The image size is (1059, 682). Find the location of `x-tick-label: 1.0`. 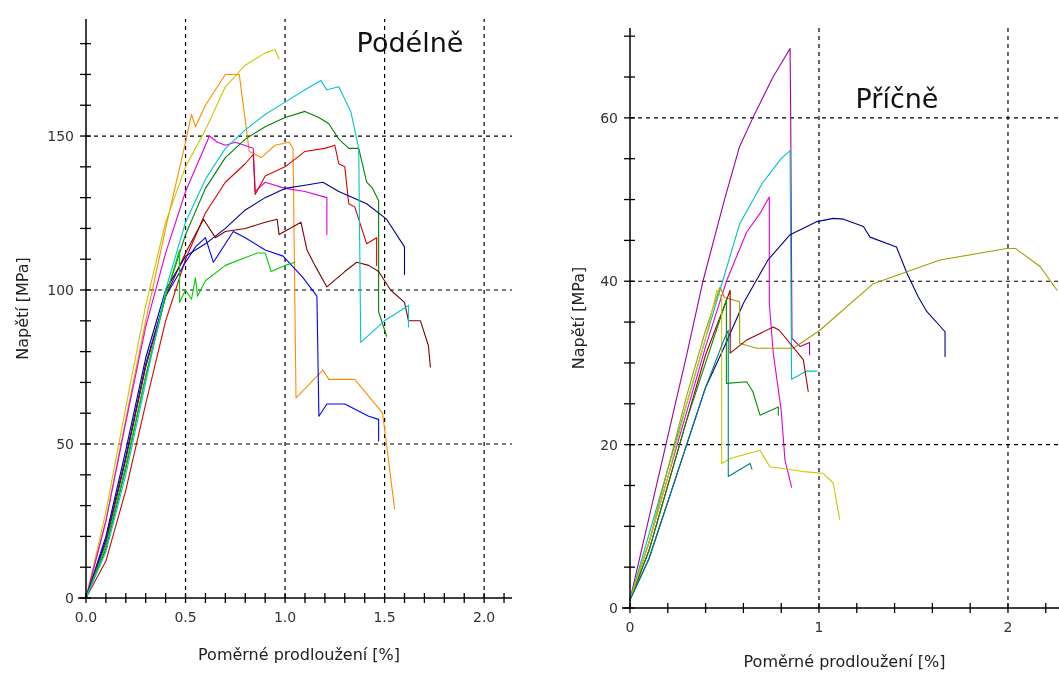

x-tick-label: 1.0 is located at coordinates (285, 617).